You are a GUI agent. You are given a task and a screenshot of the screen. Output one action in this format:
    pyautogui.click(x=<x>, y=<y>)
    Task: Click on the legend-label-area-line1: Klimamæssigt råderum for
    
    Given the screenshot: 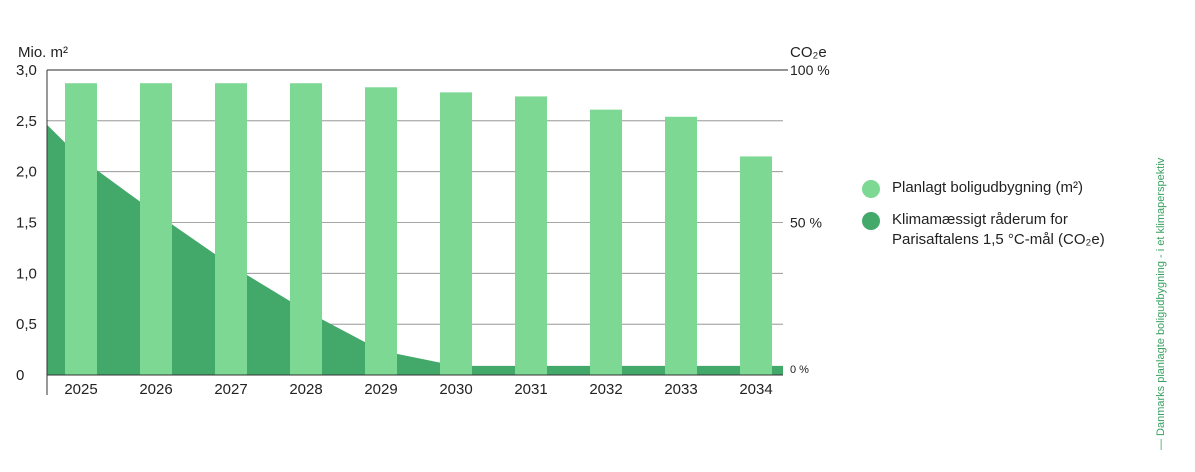 What is the action you would take?
    pyautogui.click(x=980, y=219)
    